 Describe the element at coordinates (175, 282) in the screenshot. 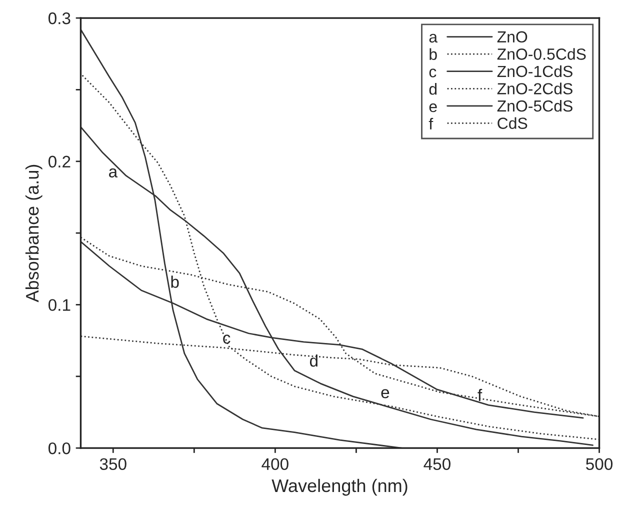

I see `annotation: b` at that location.